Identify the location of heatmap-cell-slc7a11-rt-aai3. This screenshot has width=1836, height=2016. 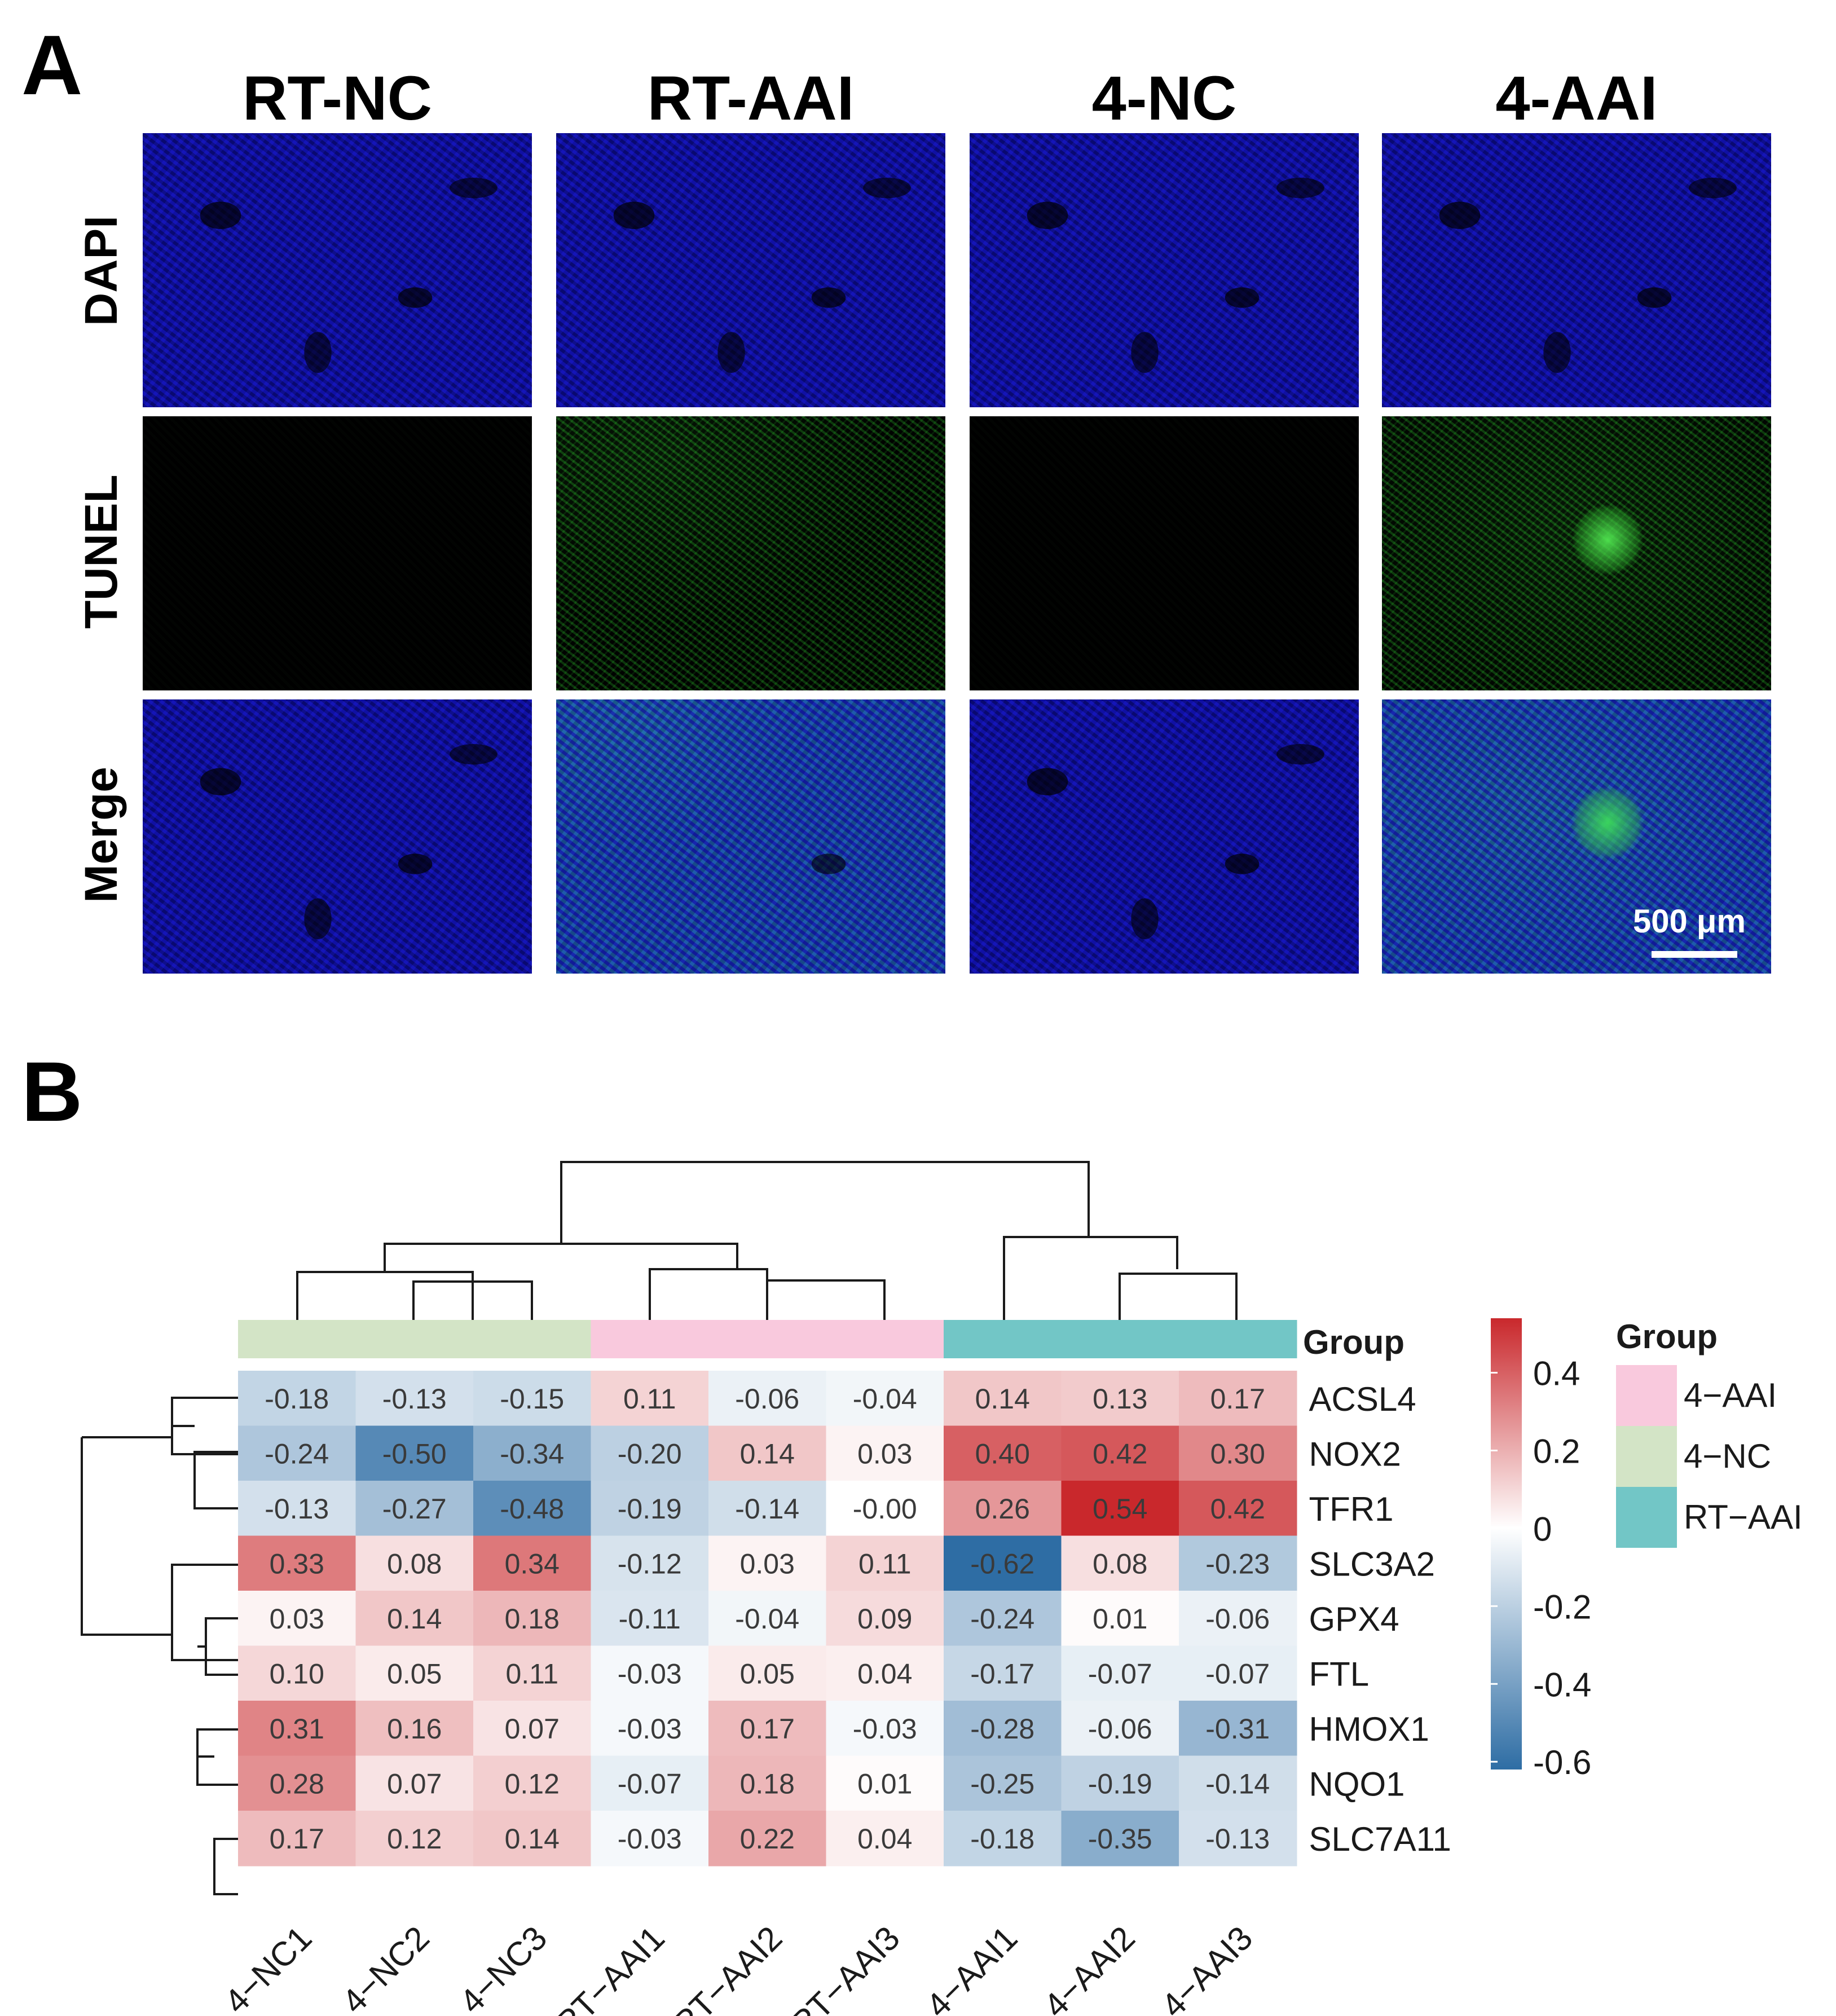
(885, 1839).